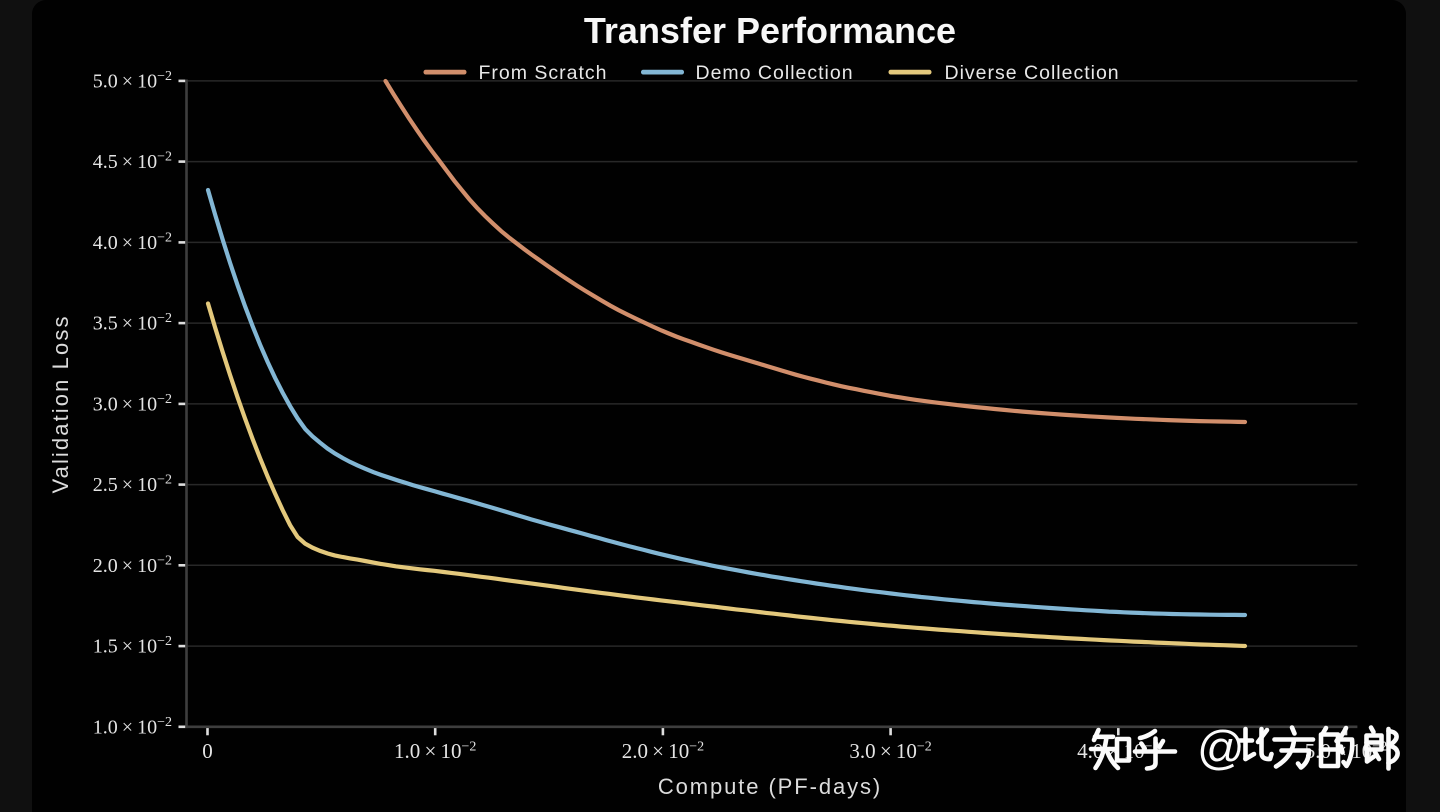 Image resolution: width=1440 pixels, height=812 pixels. What do you see at coordinates (132, 323) in the screenshot?
I see `svg-text: 3.5 × 10⁻²` at bounding box center [132, 323].